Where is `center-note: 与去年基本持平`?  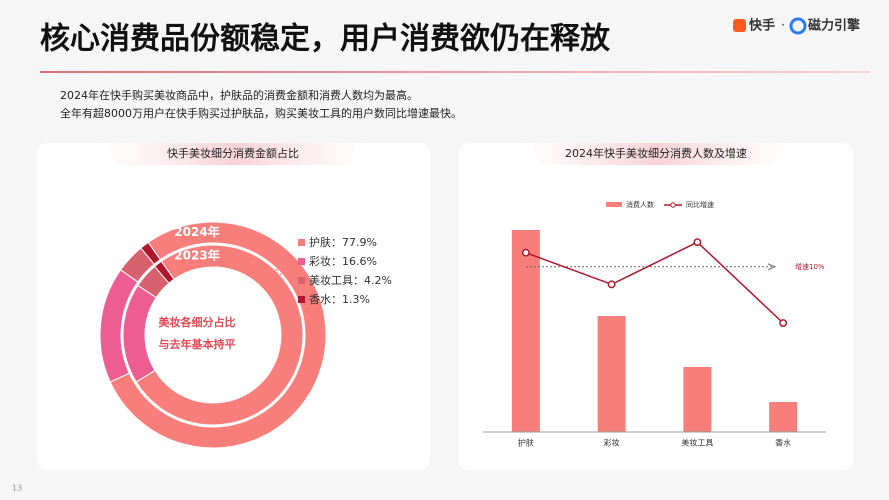
center-note: 与去年基本持平 is located at coordinates (197, 344).